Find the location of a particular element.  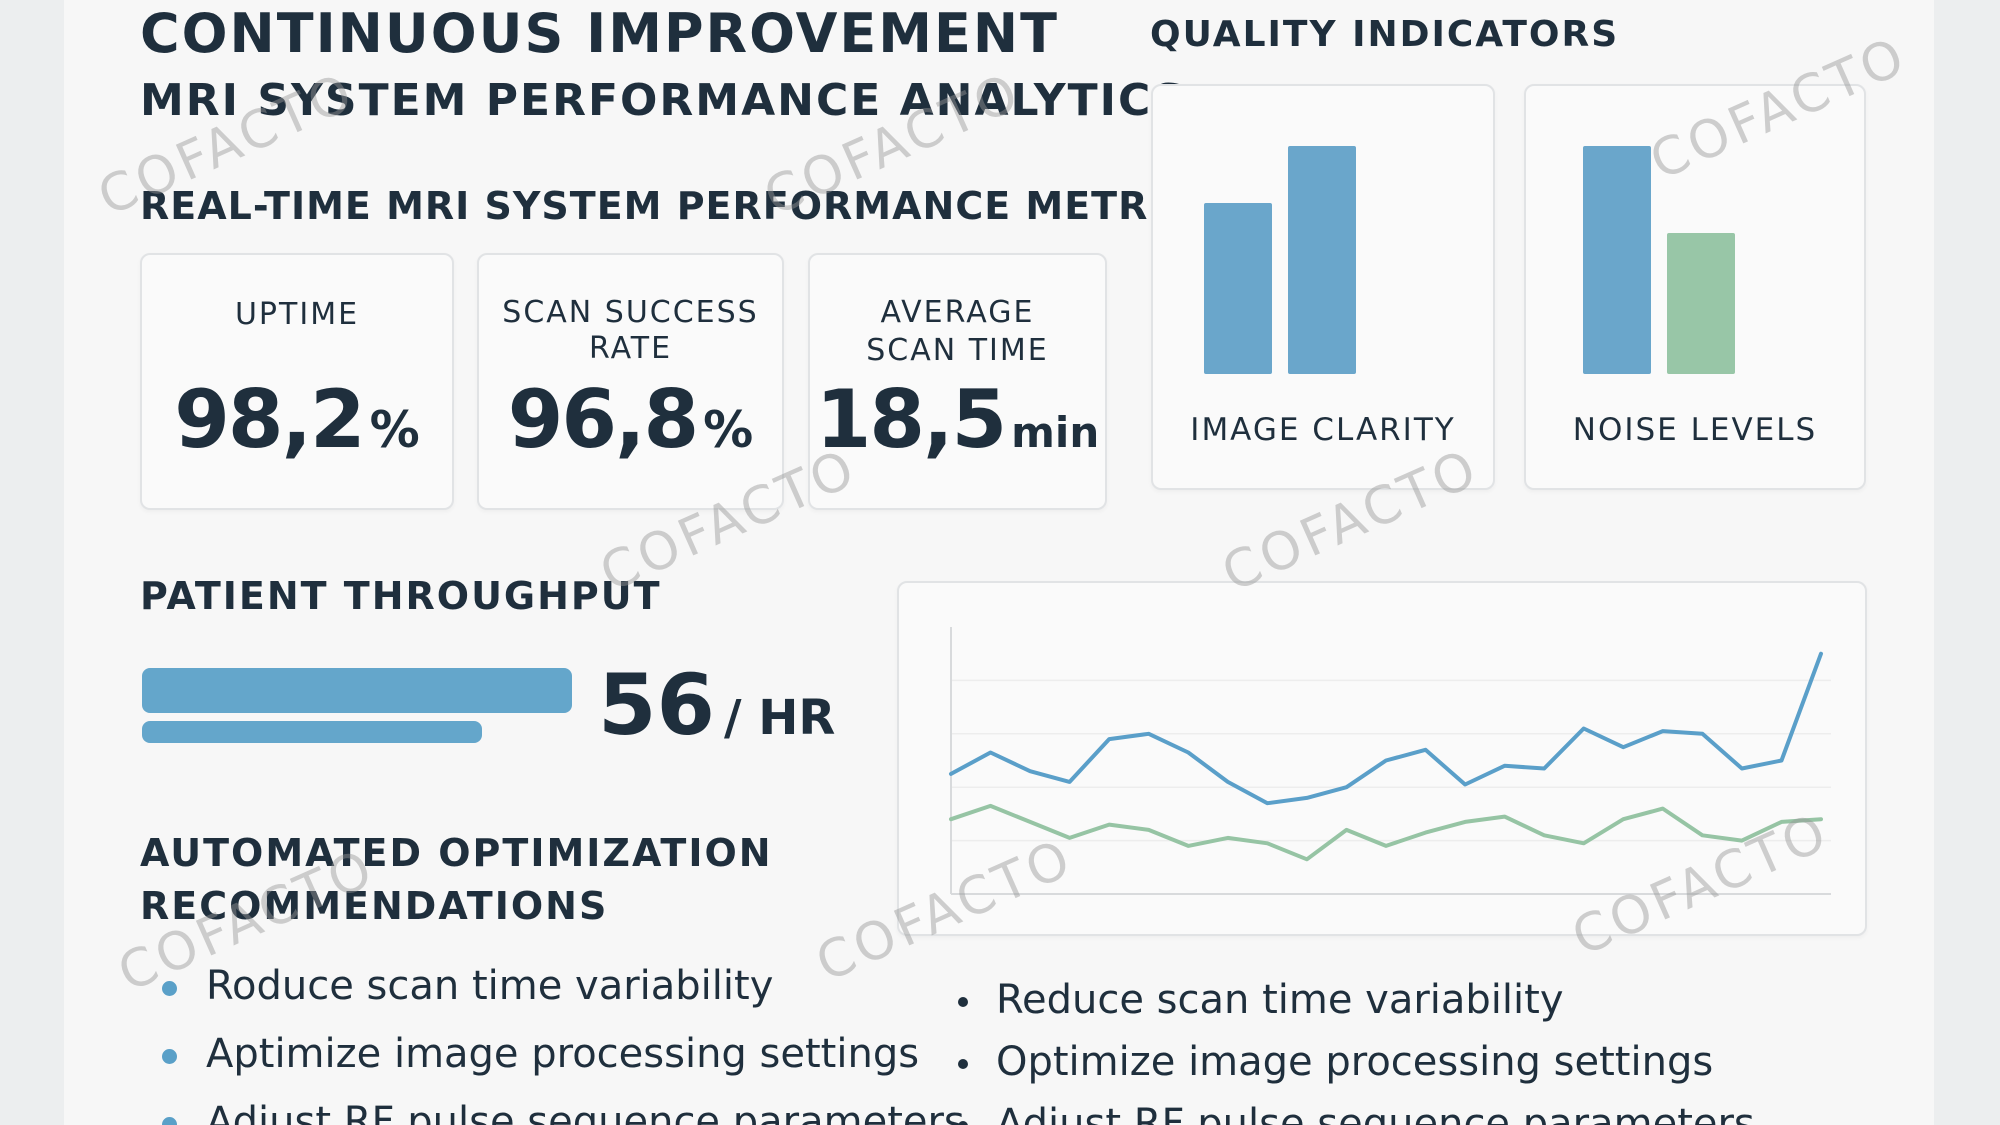

uptime-value: 98,2% is located at coordinates (297, 419).